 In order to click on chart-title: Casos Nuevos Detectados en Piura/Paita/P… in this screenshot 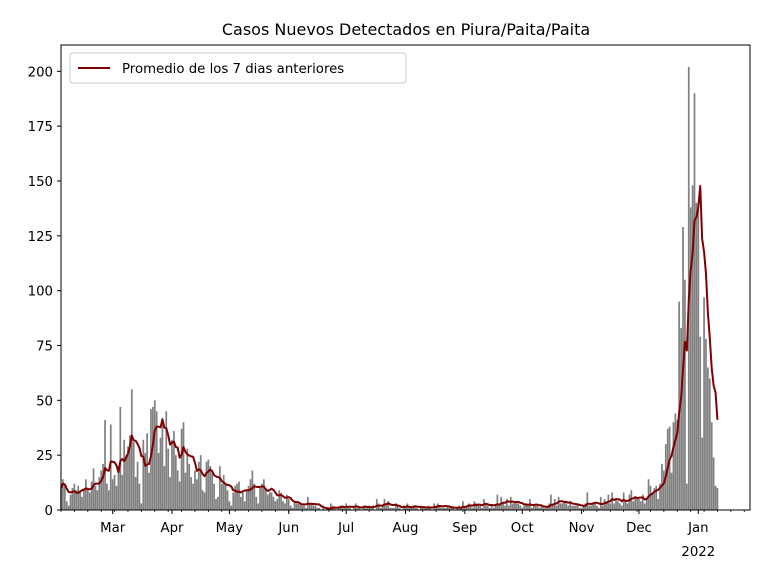, I will do `click(406, 29)`.